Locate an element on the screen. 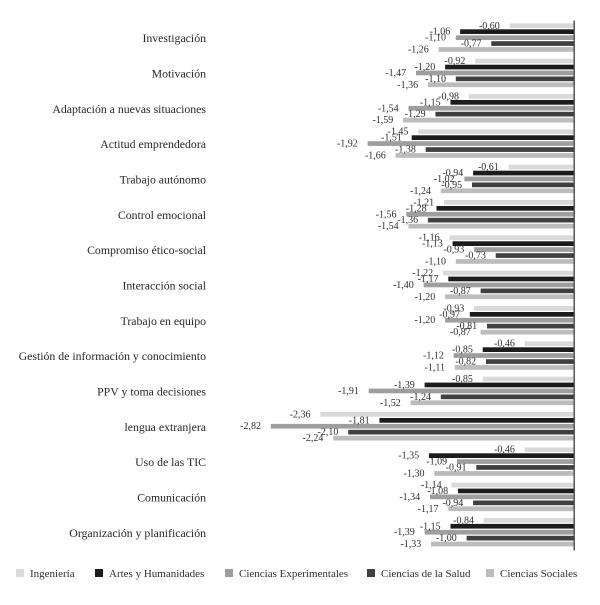 Image resolution: width=600 pixels, height=605 pixels. svg-text: -0,92 is located at coordinates (455, 61).